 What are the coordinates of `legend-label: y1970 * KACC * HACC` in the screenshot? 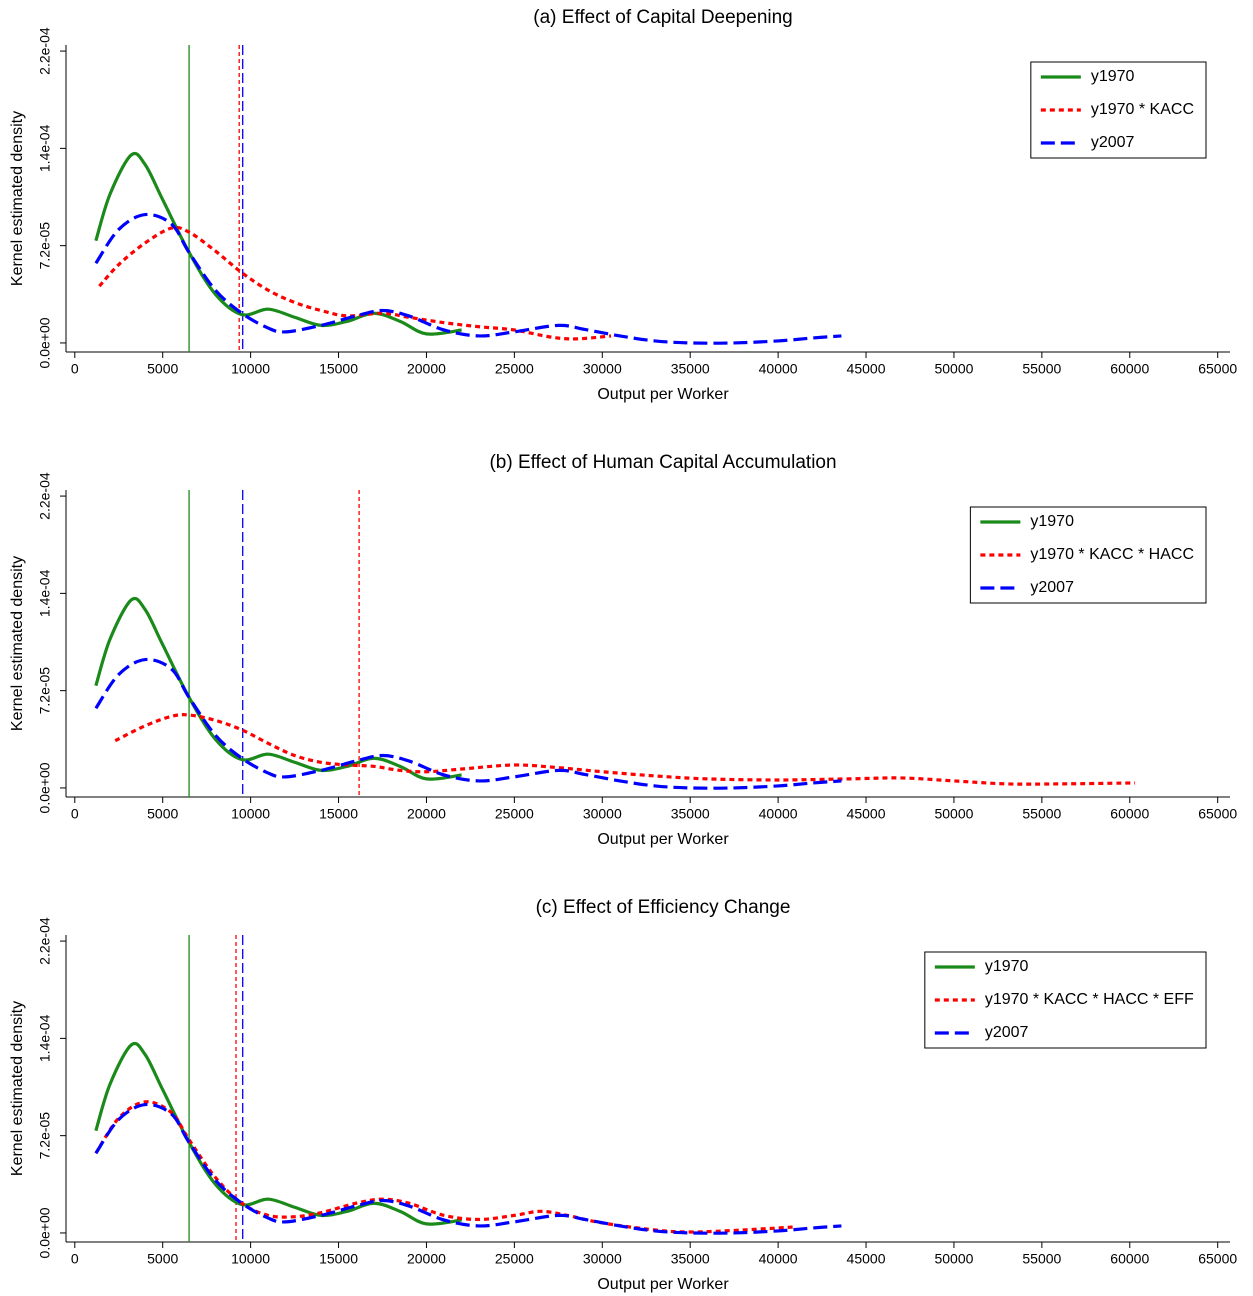 It's located at (1112, 554).